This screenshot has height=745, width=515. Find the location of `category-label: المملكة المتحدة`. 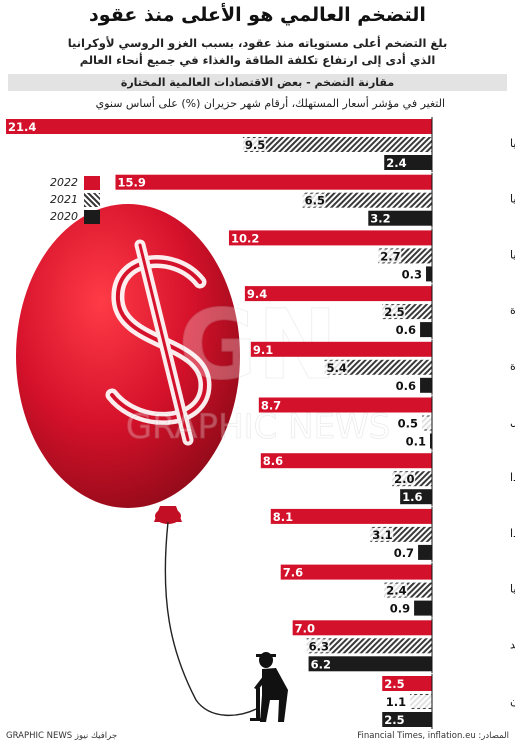

category-label: المملكة المتحدة is located at coordinates (512, 310).